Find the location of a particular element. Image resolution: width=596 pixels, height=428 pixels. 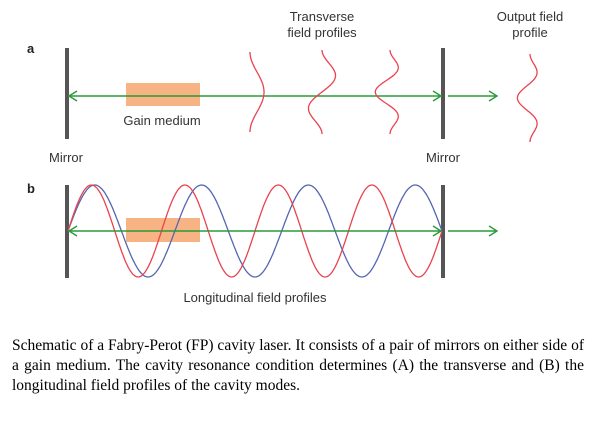

right-mirror-a is located at coordinates (443, 93).